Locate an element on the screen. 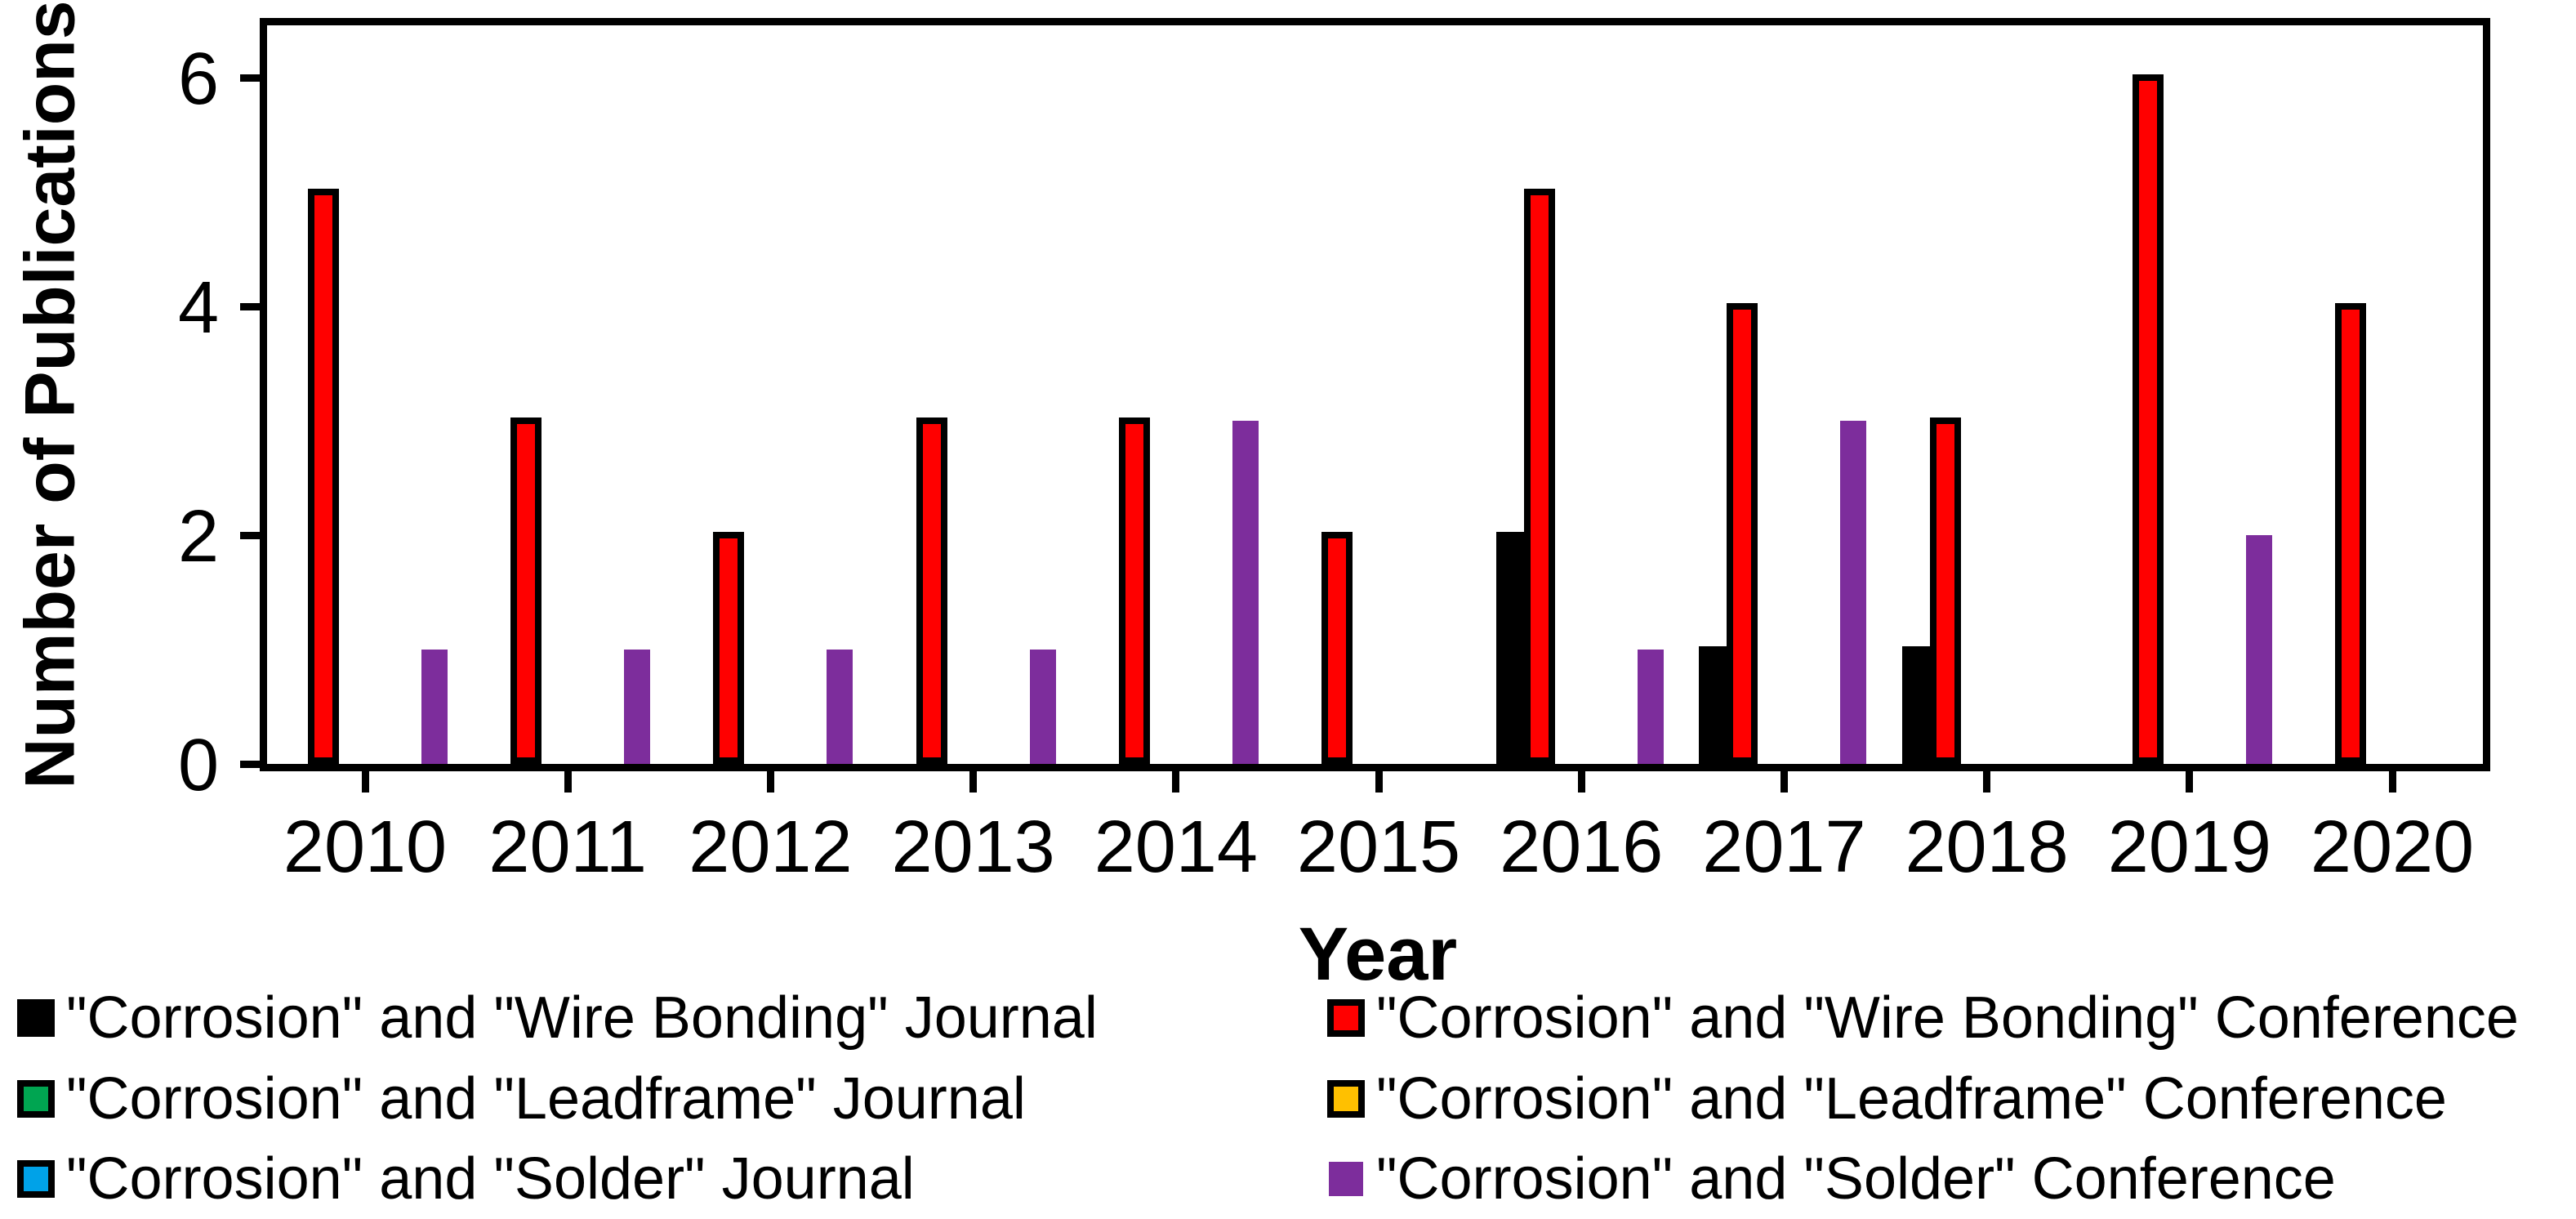 The image size is (2576, 1219). solder-conference-swatch-icon is located at coordinates (1346, 1179).